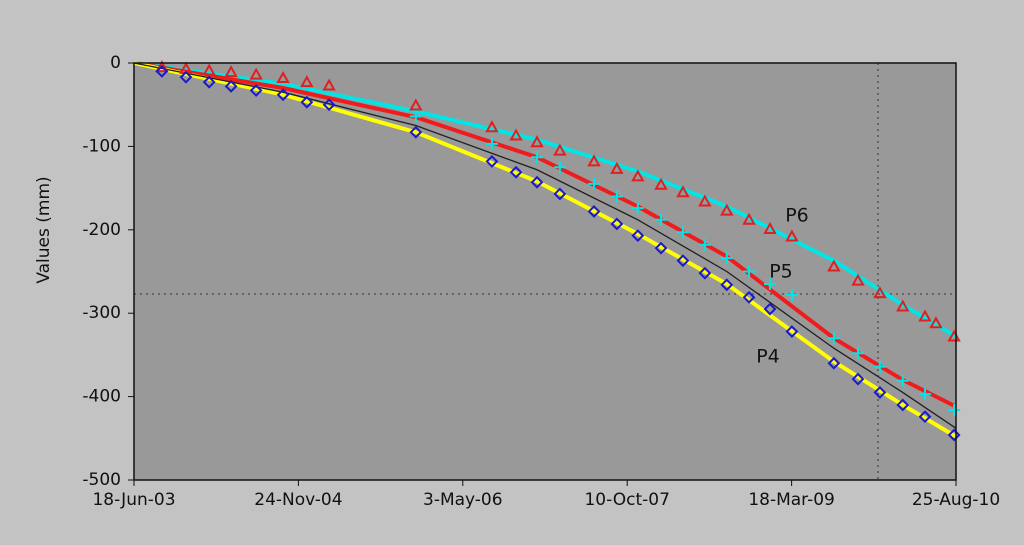 This screenshot has height=545, width=1024. What do you see at coordinates (101, 480) in the screenshot?
I see `y-tick-label: -500` at bounding box center [101, 480].